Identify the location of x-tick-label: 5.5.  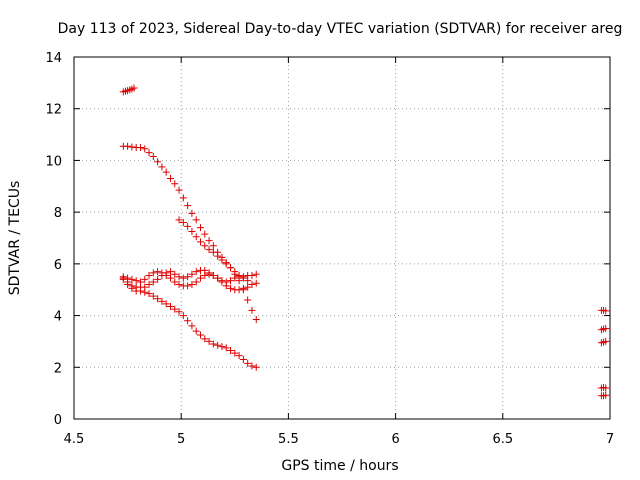
(288, 439).